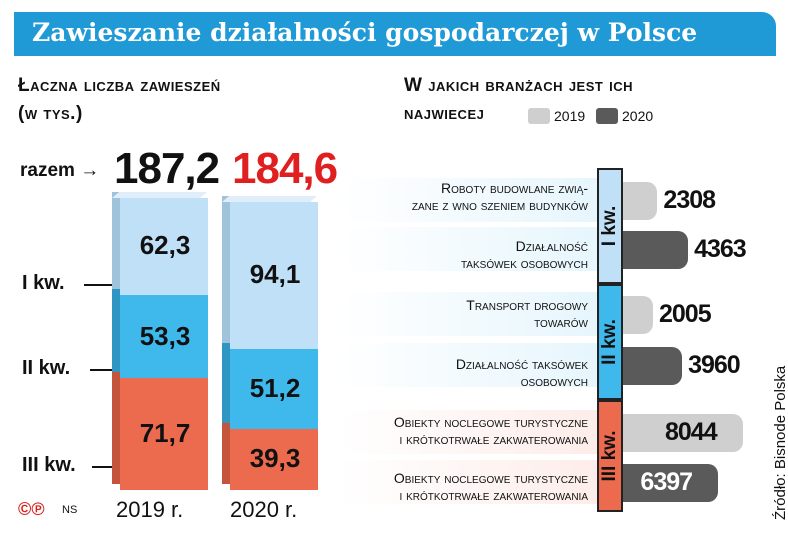 This screenshot has height=540, width=788. Describe the element at coordinates (666, 482) in the screenshot. I see `industry-value: 6397` at that location.